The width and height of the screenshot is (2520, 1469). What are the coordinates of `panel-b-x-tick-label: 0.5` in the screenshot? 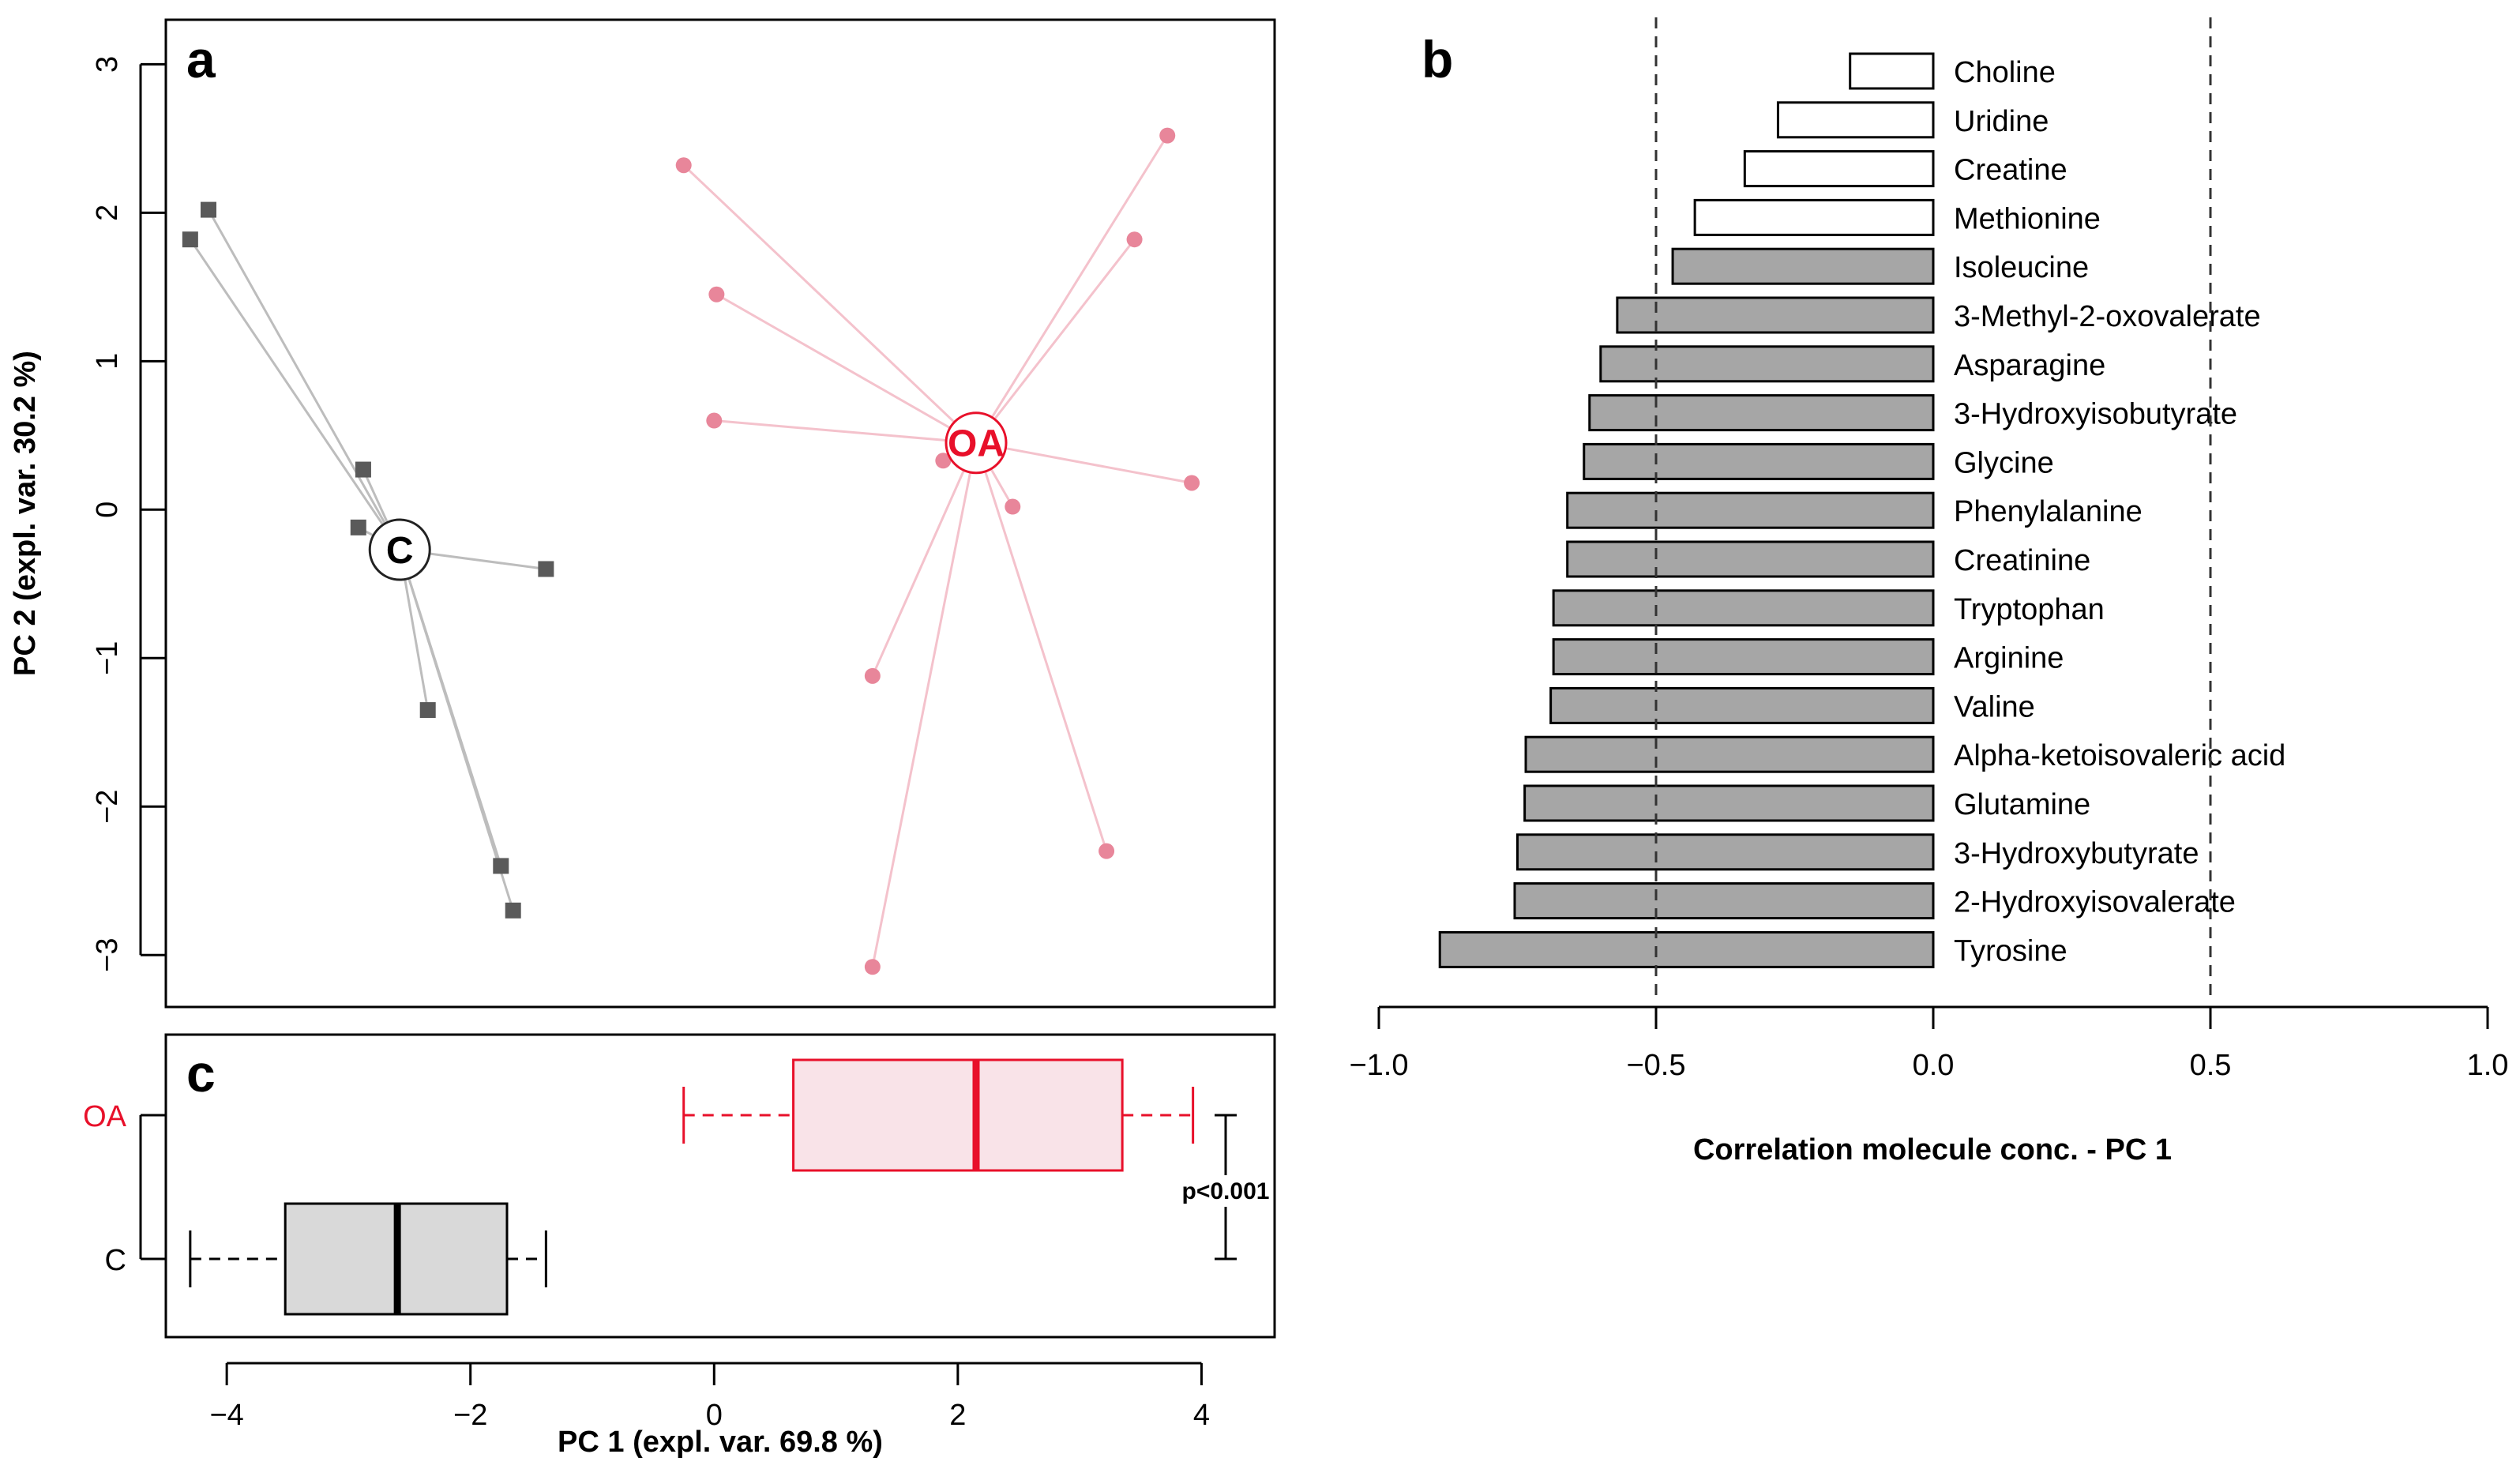 It's located at (2211, 1065).